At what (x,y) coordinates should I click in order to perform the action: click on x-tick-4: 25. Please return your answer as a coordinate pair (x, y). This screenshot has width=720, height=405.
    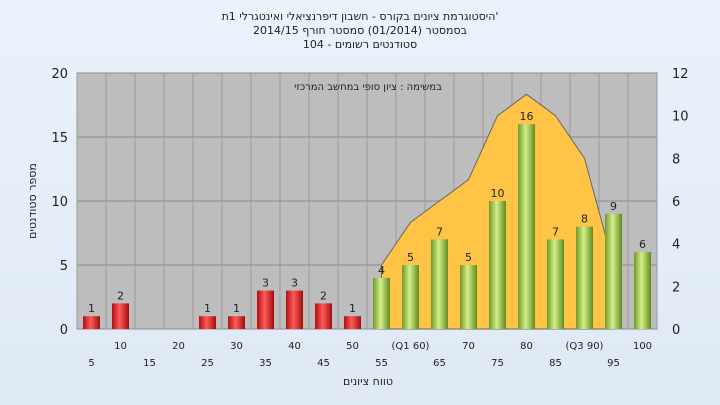
    Looking at the image, I should click on (207, 363).